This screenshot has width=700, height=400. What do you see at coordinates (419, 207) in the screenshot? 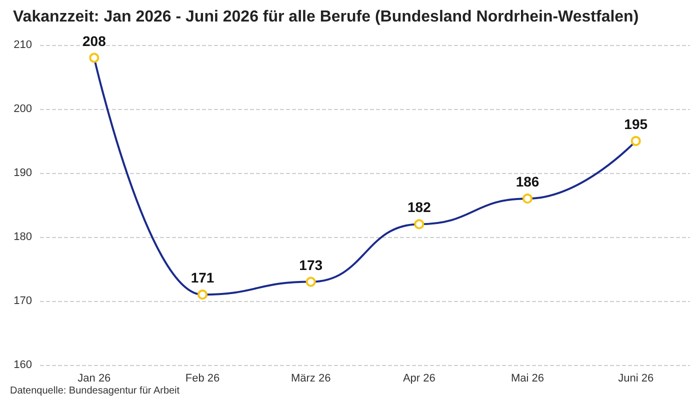
I see `data-label: 182` at bounding box center [419, 207].